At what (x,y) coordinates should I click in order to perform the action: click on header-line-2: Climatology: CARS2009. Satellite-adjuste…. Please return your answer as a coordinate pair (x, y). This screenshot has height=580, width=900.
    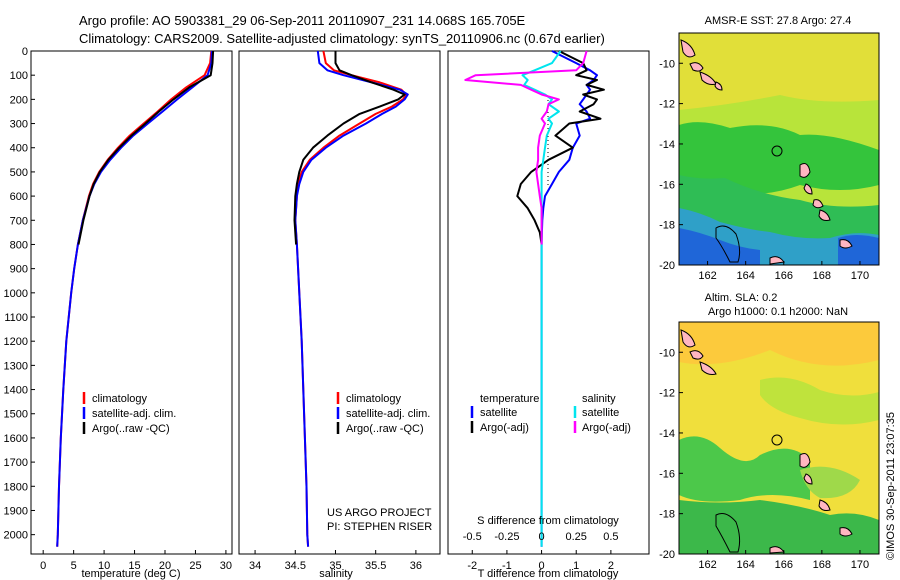
    Looking at the image, I should click on (342, 38).